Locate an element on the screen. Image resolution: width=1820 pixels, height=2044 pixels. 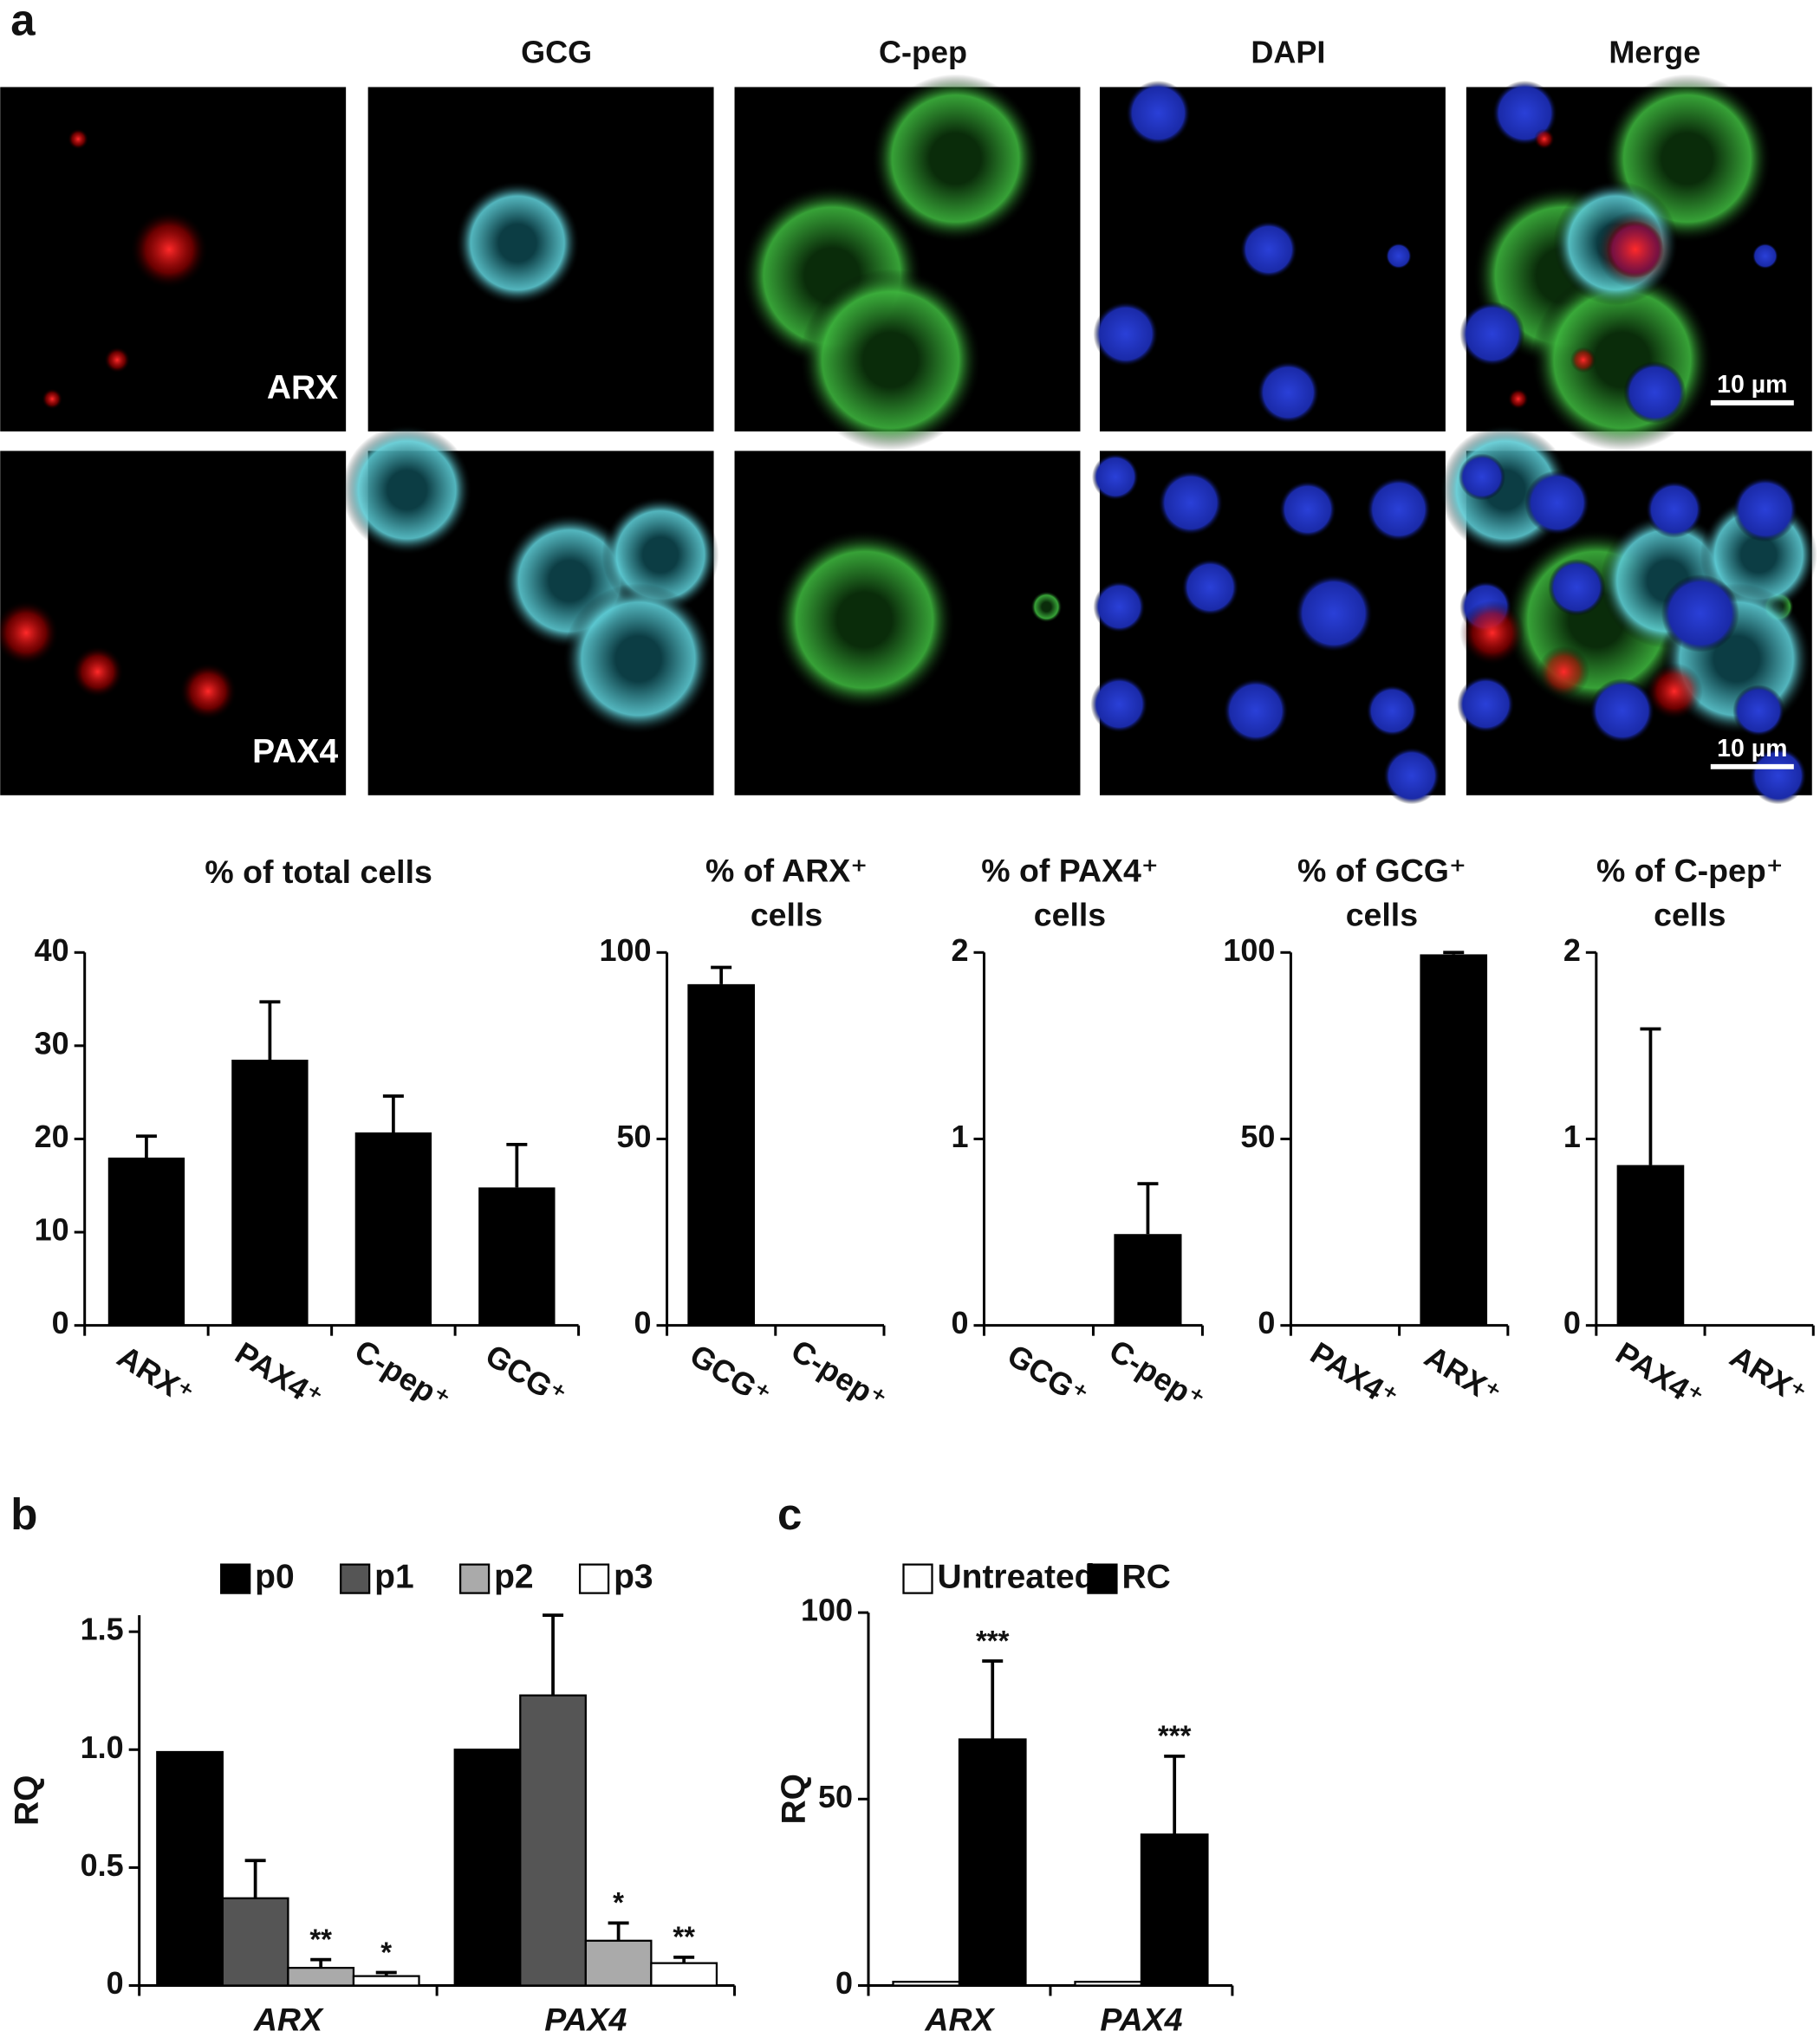
chart-title: % of ARX⁺ is located at coordinates (786, 871).